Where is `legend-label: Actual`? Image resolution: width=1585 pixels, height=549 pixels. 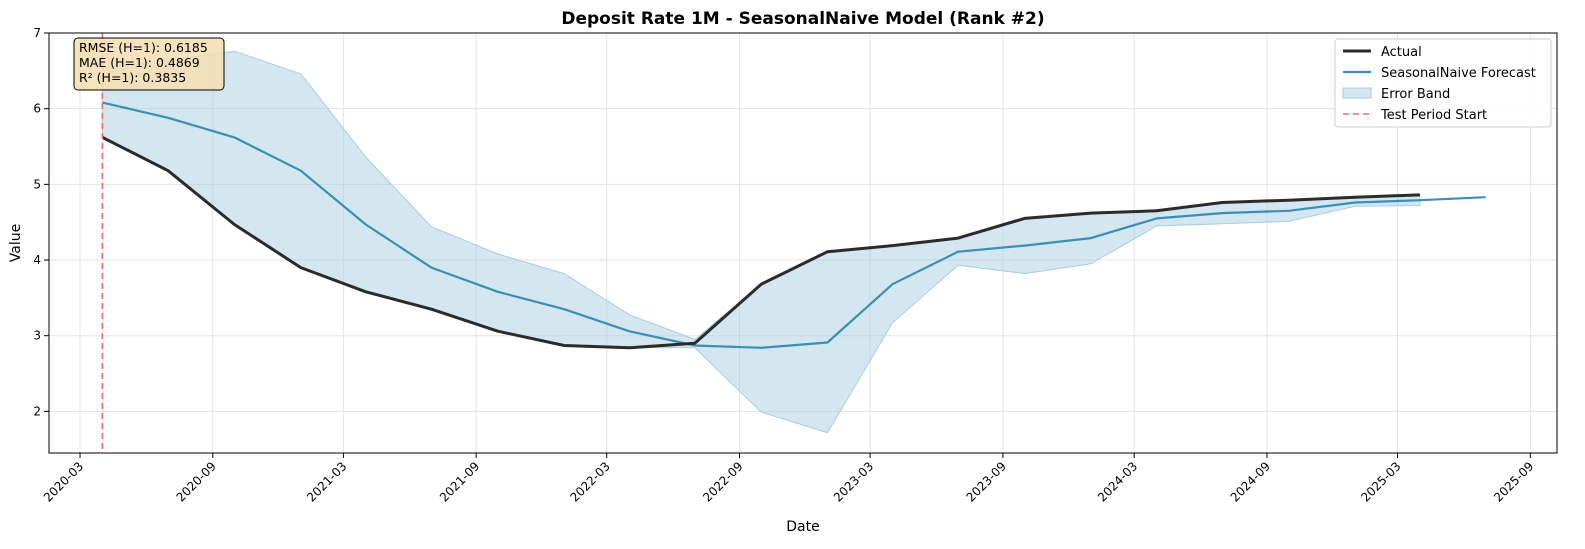 legend-label: Actual is located at coordinates (1401, 52).